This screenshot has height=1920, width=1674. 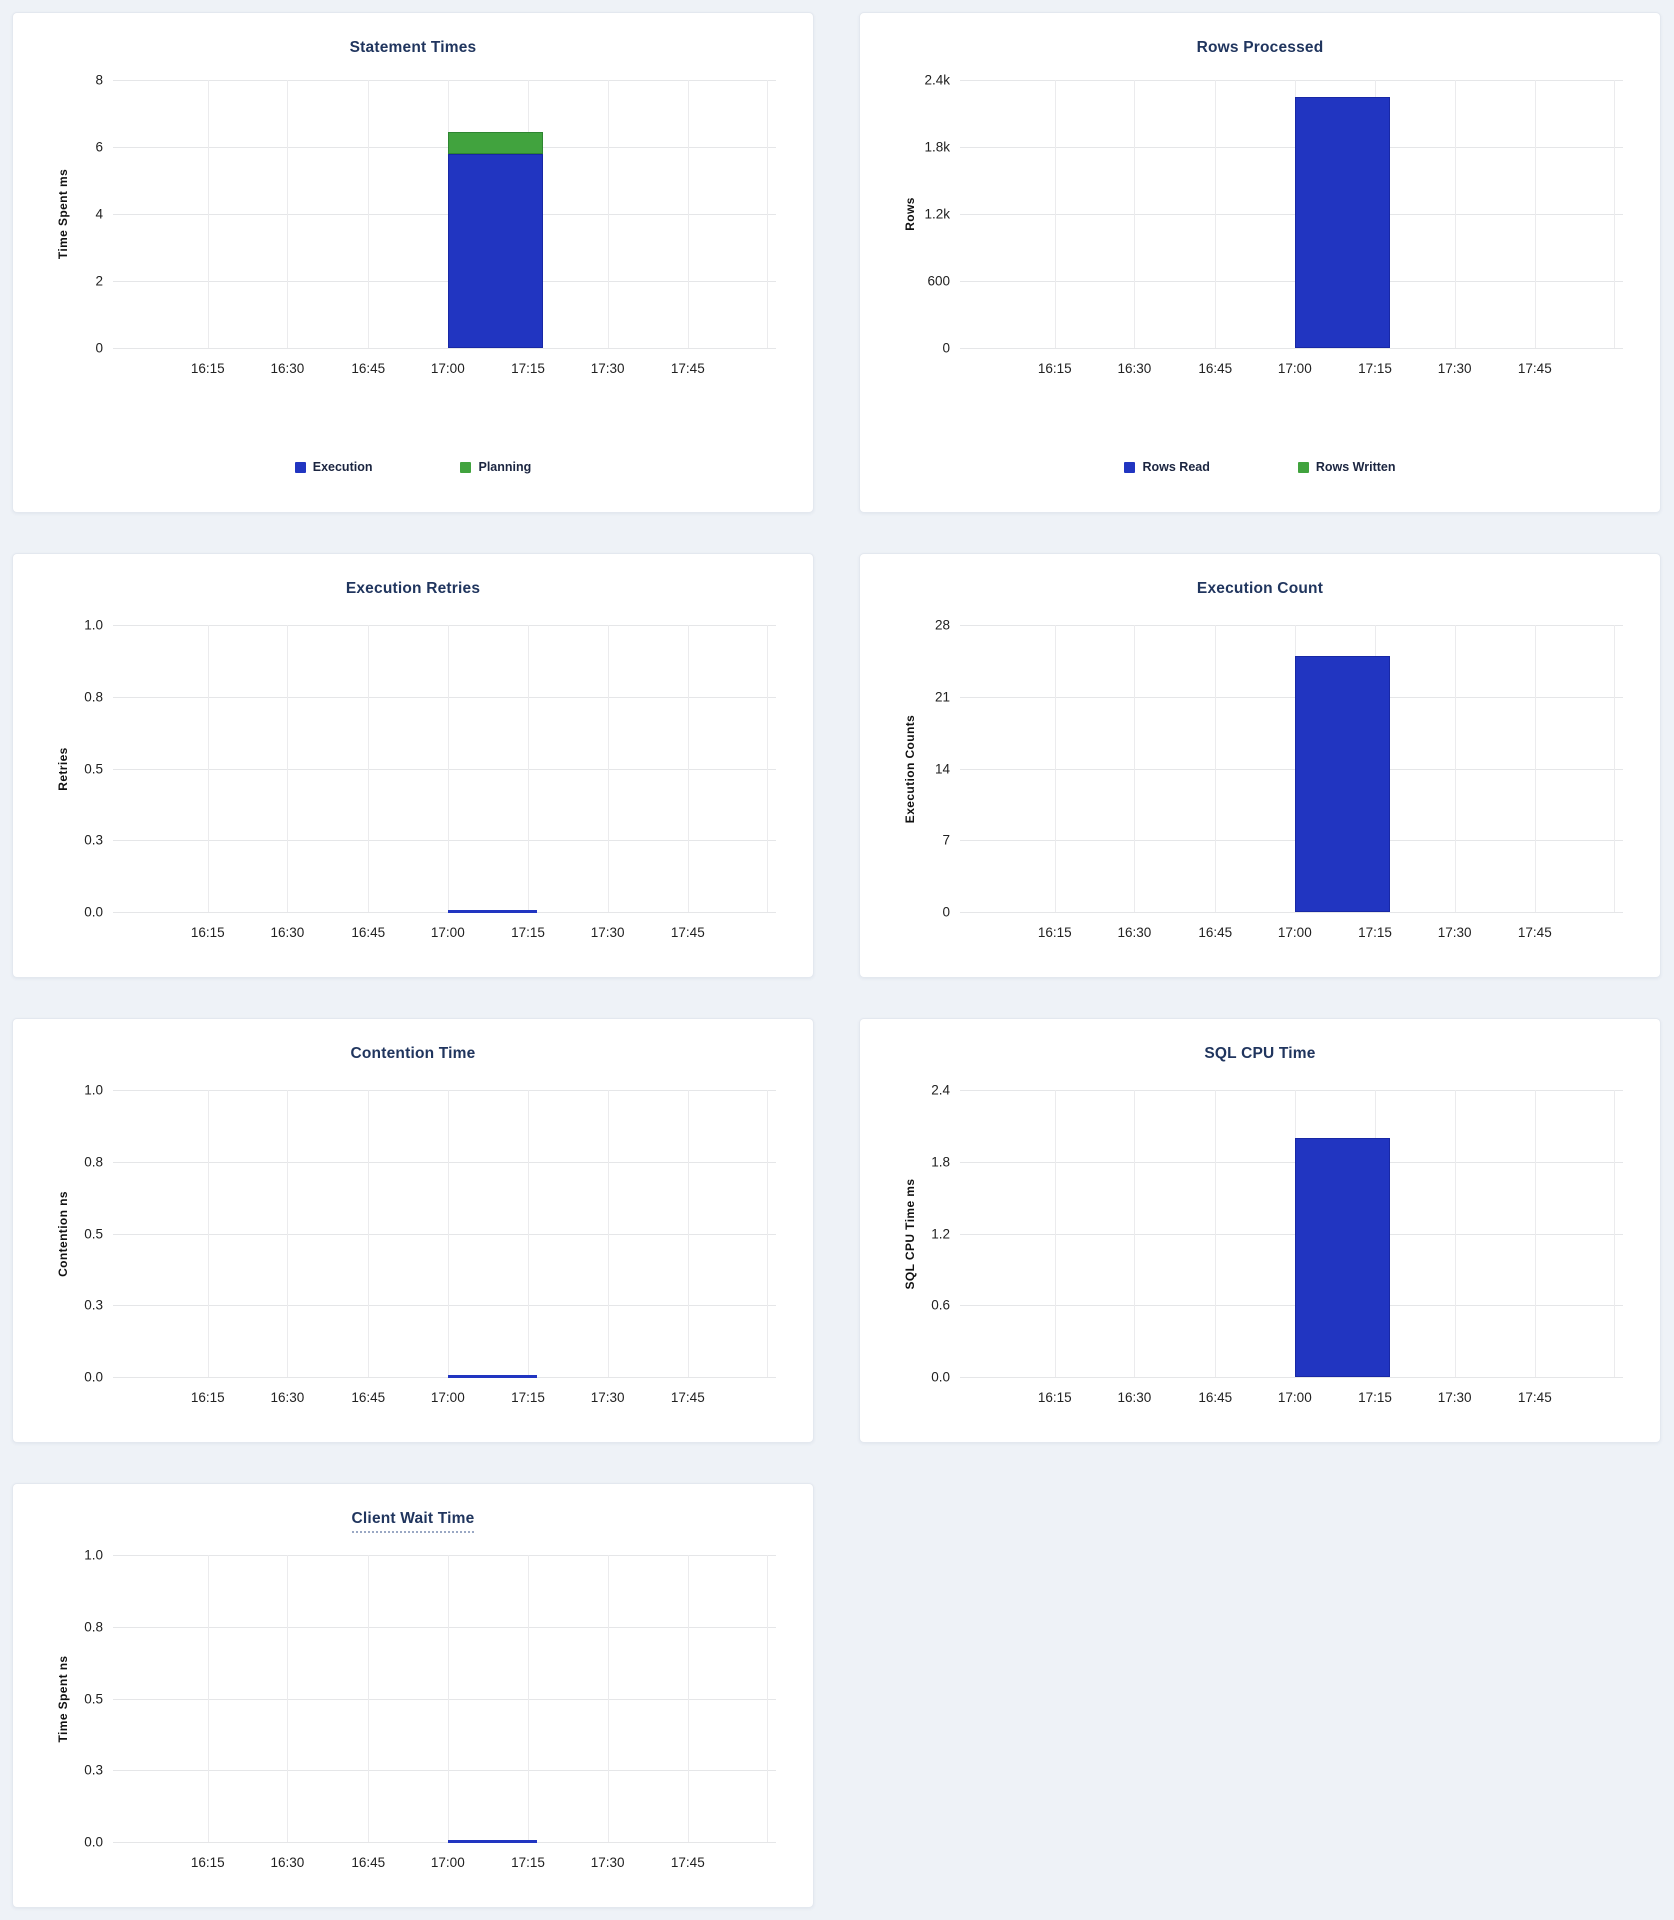 I want to click on y-axis-label: Rows, so click(x=910, y=214).